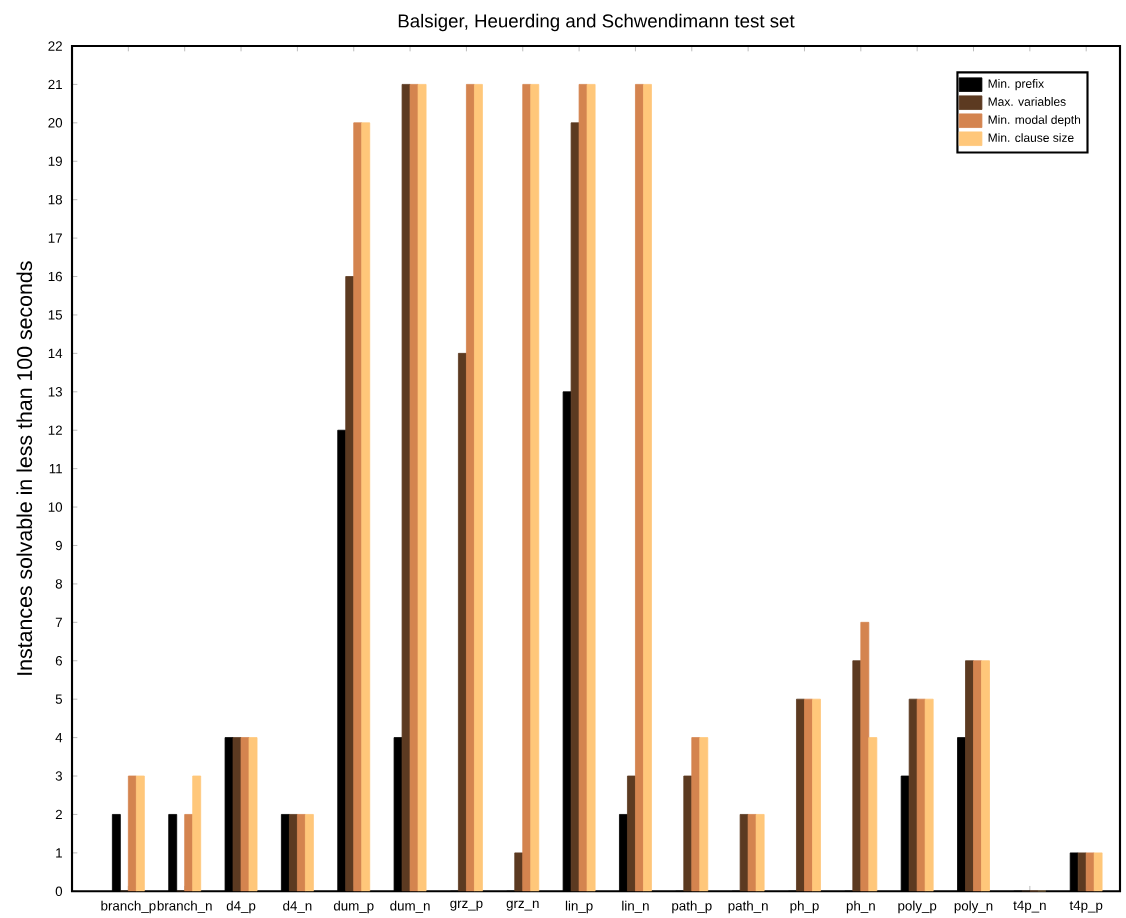  I want to click on chart-title: Balsiger, Heuerding and Schwendimann test set, so click(596, 22).